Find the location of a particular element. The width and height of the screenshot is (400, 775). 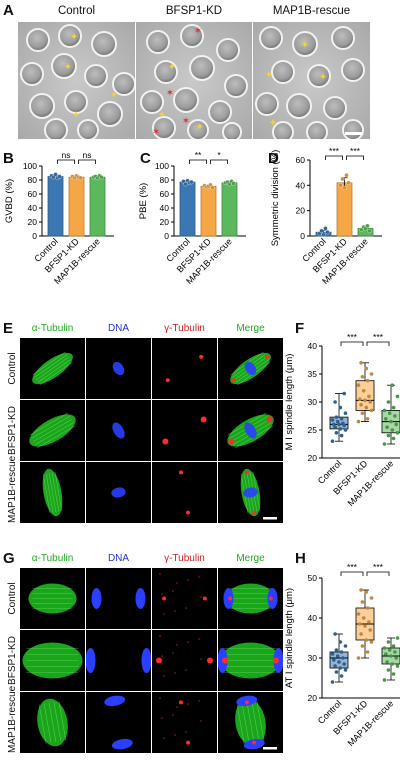

panel-letter-f: F is located at coordinates (300, 328).